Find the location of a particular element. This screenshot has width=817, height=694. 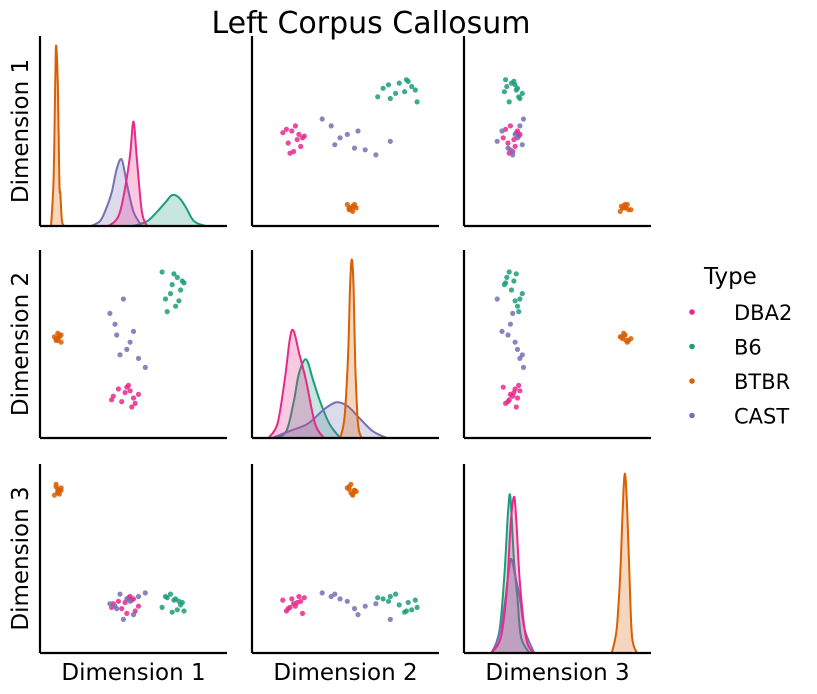

x-axis-label-2: Dimension 2 is located at coordinates (345, 673).